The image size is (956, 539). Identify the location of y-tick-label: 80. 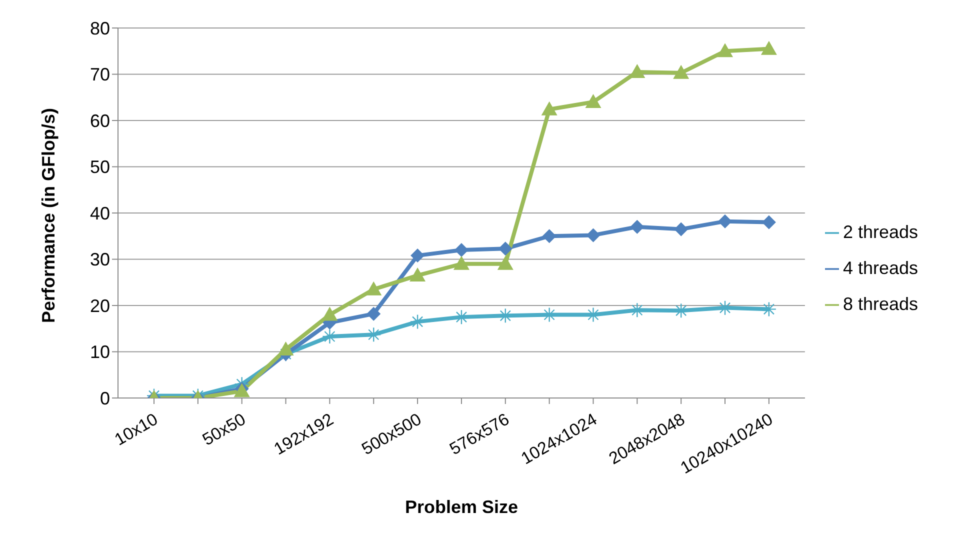
(100, 28).